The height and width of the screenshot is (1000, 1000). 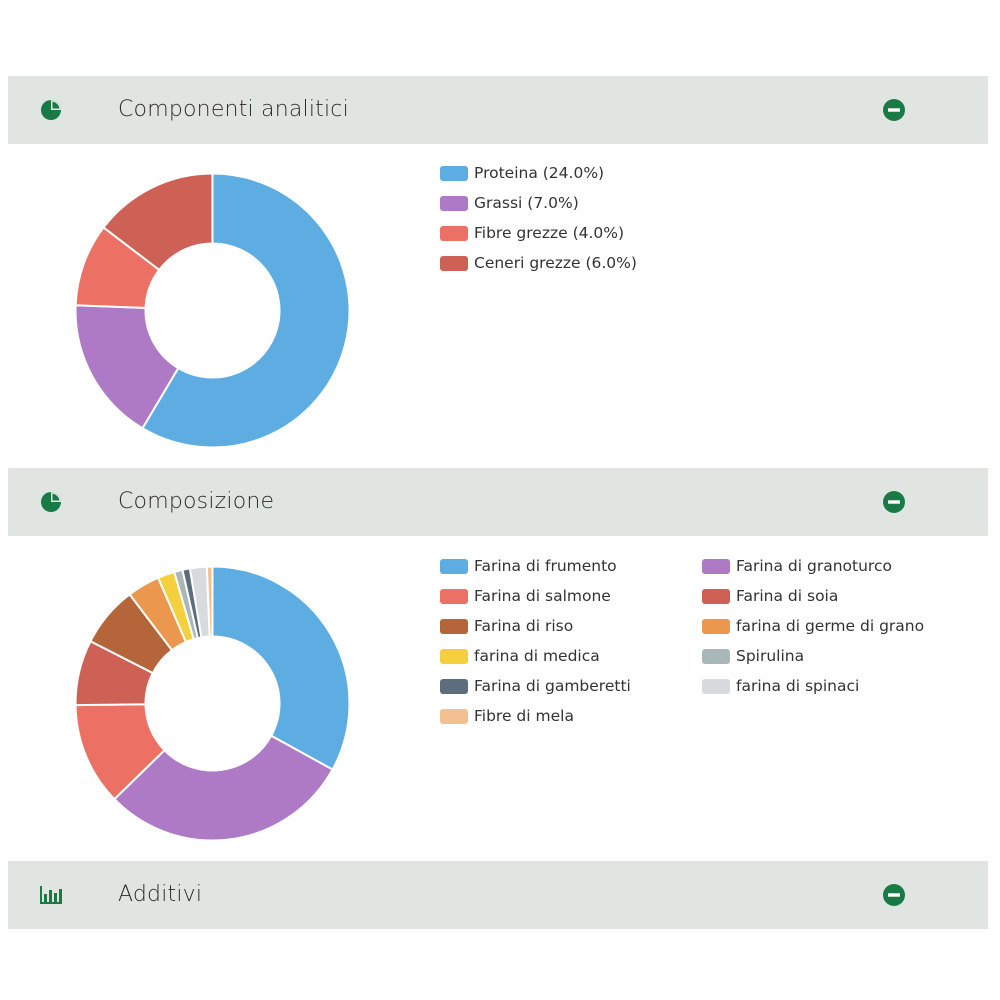 I want to click on legend-label: farina di germe di grano, so click(x=830, y=626).